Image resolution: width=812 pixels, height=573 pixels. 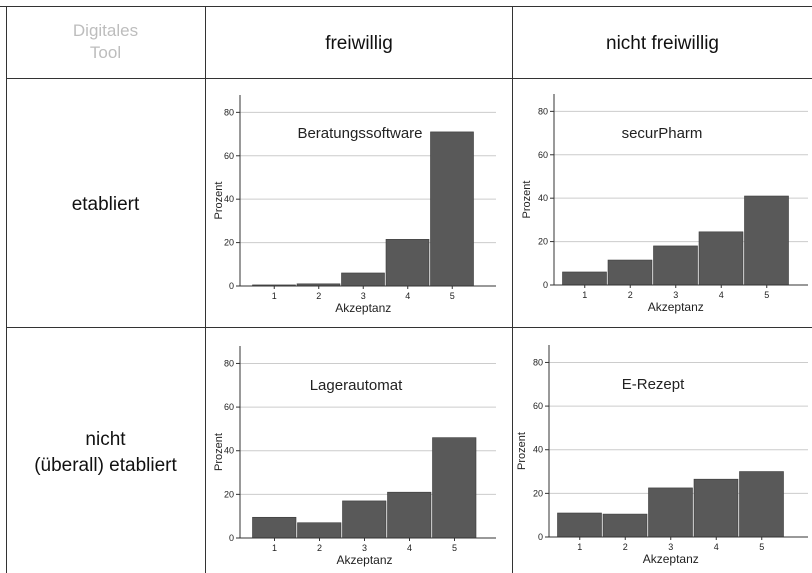 What do you see at coordinates (105, 204) in the screenshot?
I see `row-header-etabliert: etabliert` at bounding box center [105, 204].